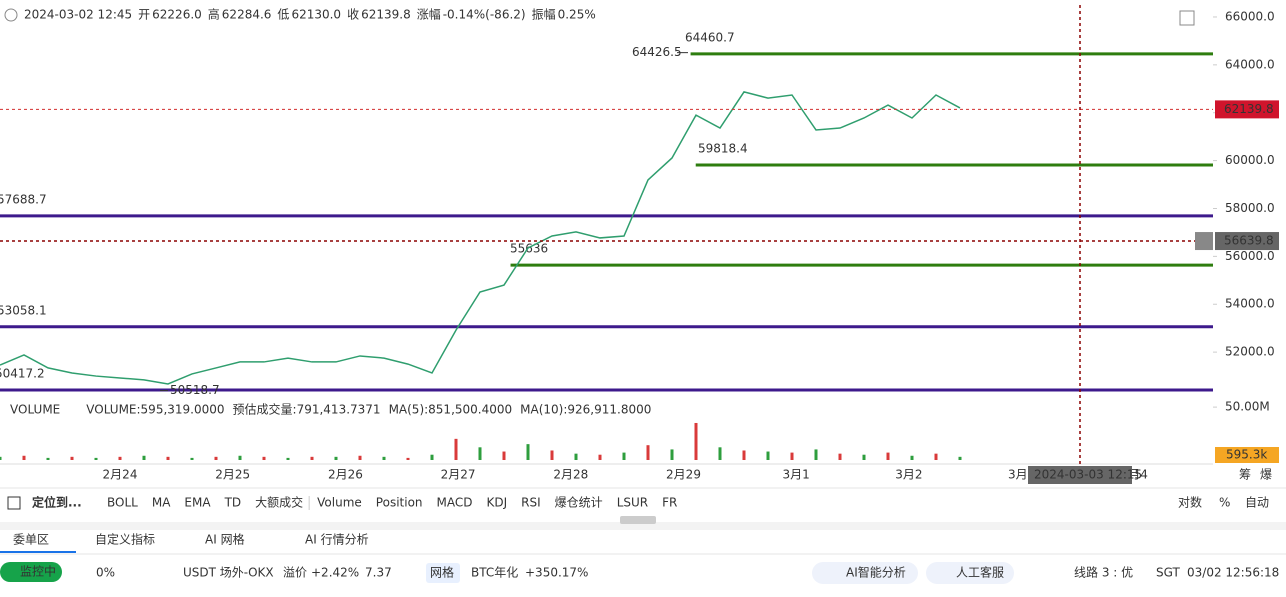 This screenshot has height=597, width=1286. What do you see at coordinates (353, 15) in the screenshot?
I see `header-label: 收` at bounding box center [353, 15].